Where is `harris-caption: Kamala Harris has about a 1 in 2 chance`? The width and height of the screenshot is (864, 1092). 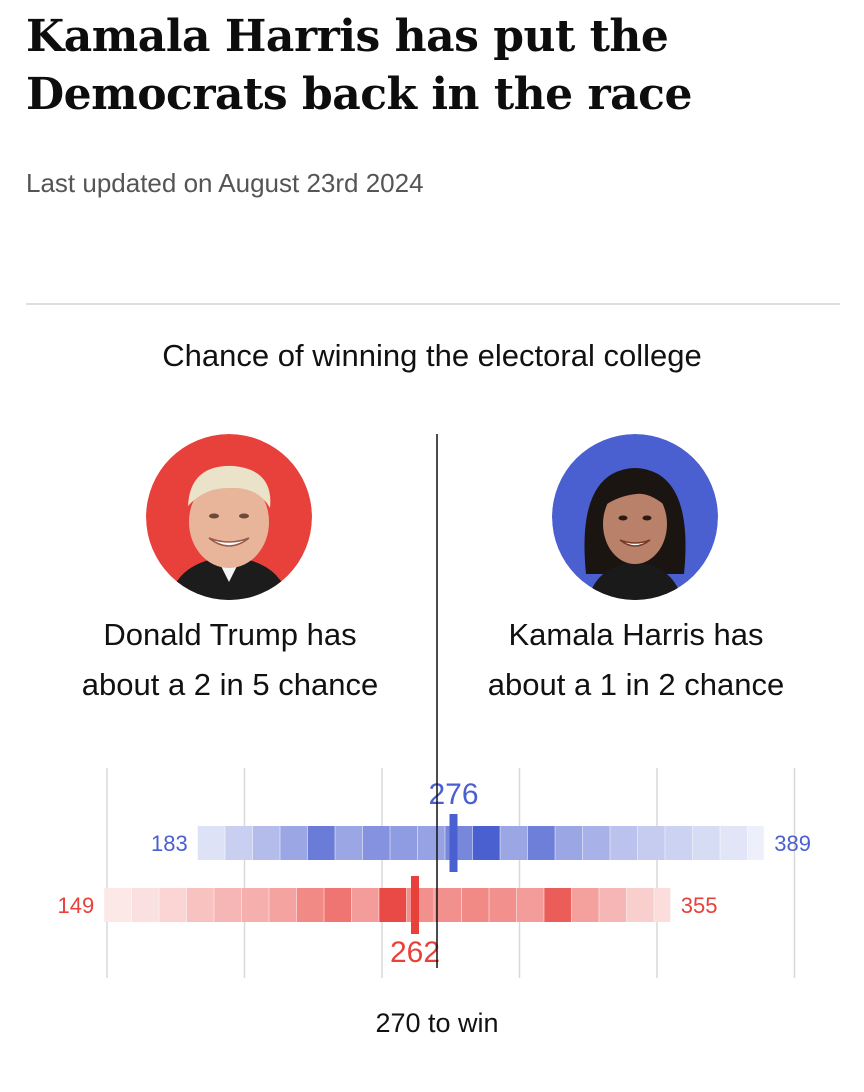 harris-caption: Kamala Harris has about a 1 in 2 chance is located at coordinates (636, 660).